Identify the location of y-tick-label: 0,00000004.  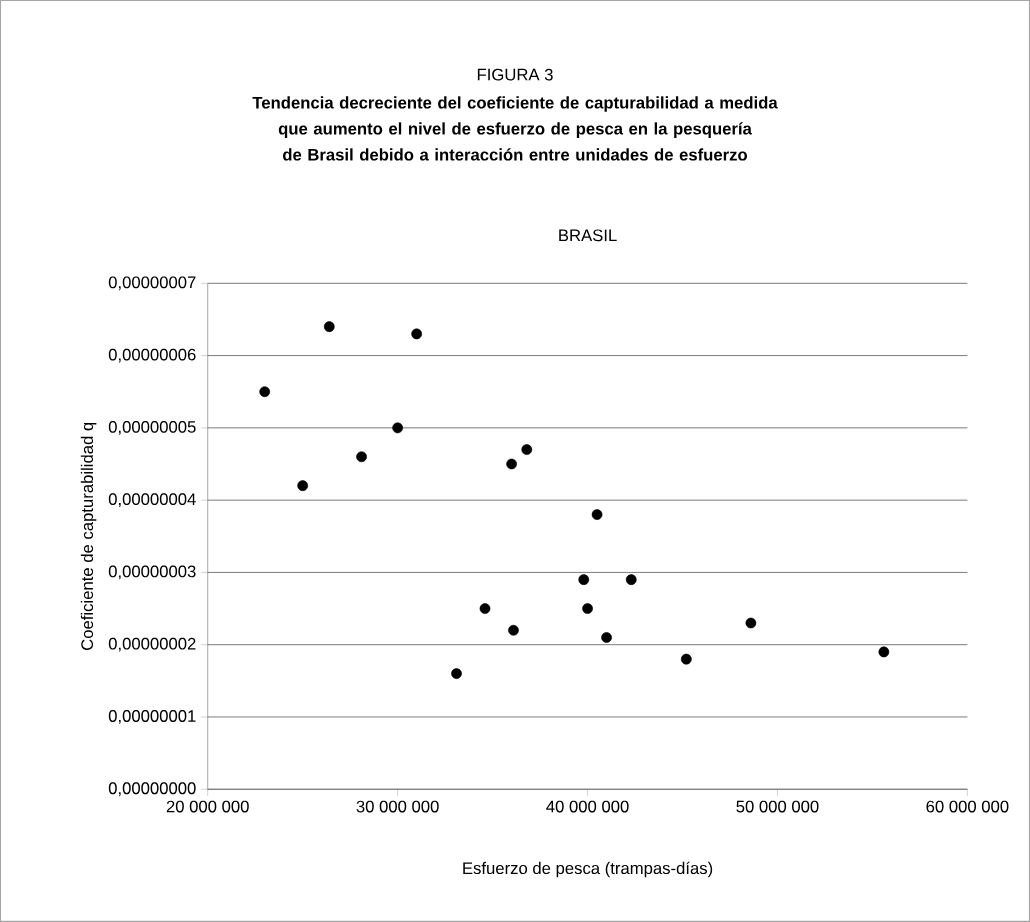
(152, 500).